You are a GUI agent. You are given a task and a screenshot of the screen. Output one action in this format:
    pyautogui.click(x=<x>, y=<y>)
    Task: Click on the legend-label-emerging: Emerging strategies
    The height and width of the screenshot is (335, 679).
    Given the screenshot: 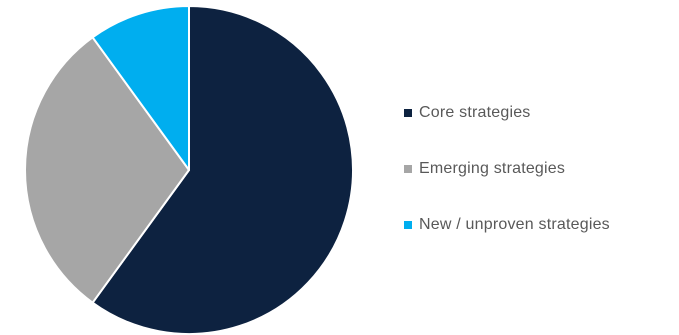 What is the action you would take?
    pyautogui.click(x=492, y=168)
    